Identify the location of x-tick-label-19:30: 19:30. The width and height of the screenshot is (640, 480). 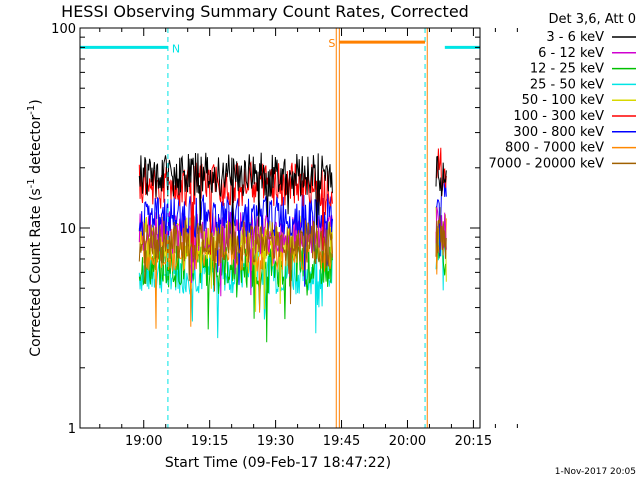
(275, 441).